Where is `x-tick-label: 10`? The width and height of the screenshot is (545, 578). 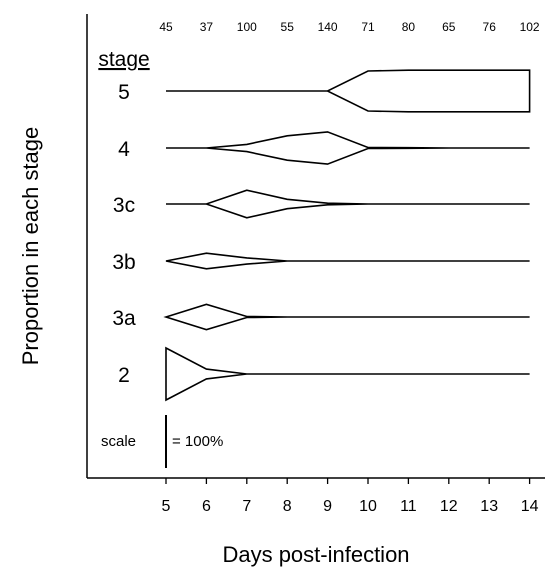 x-tick-label: 10 is located at coordinates (368, 506).